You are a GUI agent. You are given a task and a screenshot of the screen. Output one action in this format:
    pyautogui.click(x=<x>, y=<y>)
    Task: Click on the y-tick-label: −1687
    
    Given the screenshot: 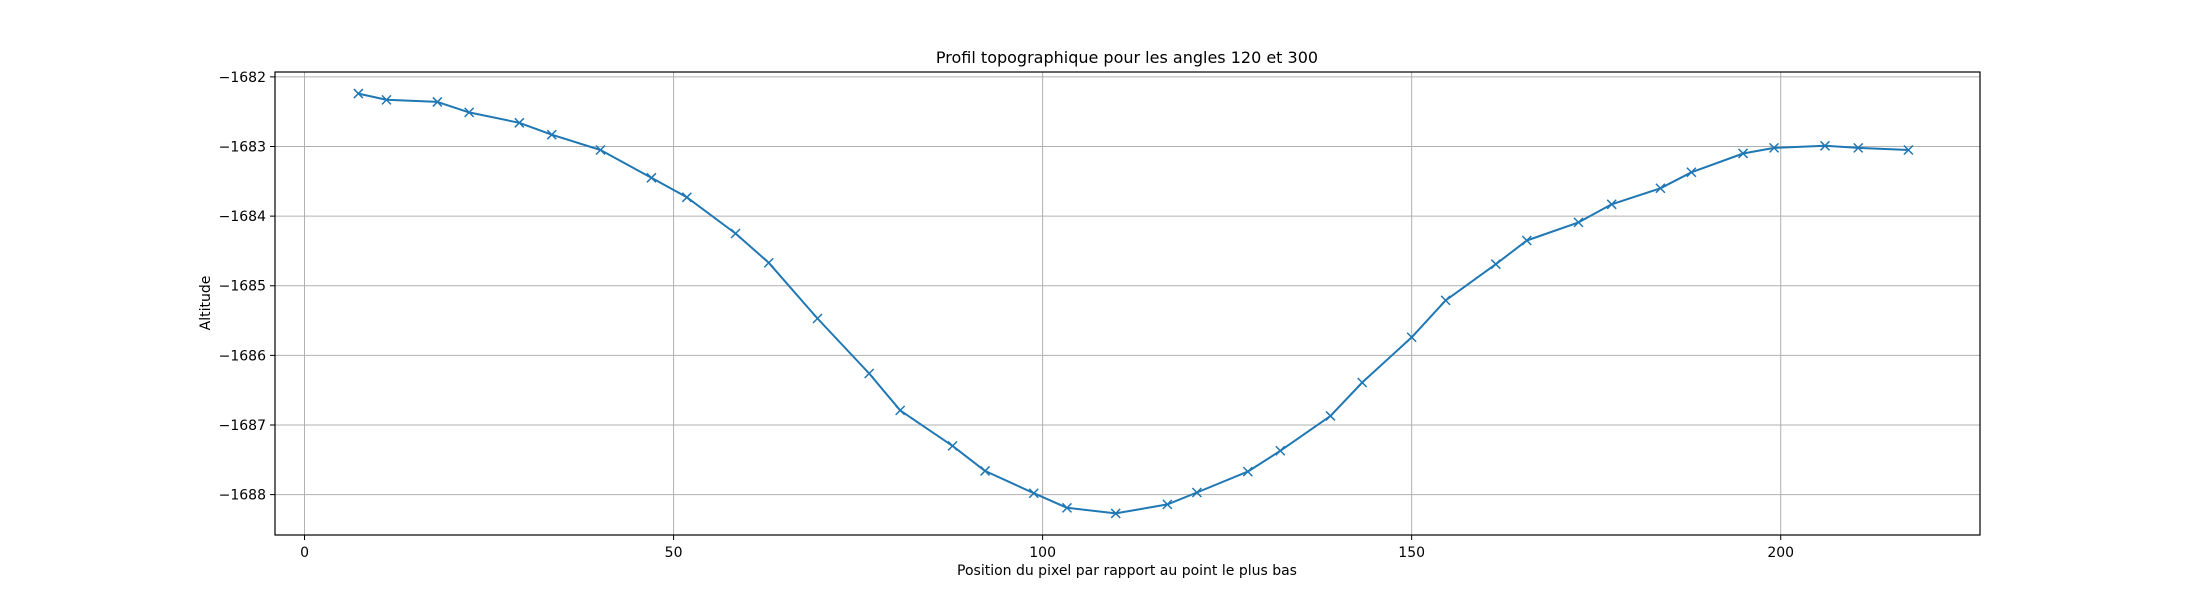 What is the action you would take?
    pyautogui.click(x=242, y=426)
    